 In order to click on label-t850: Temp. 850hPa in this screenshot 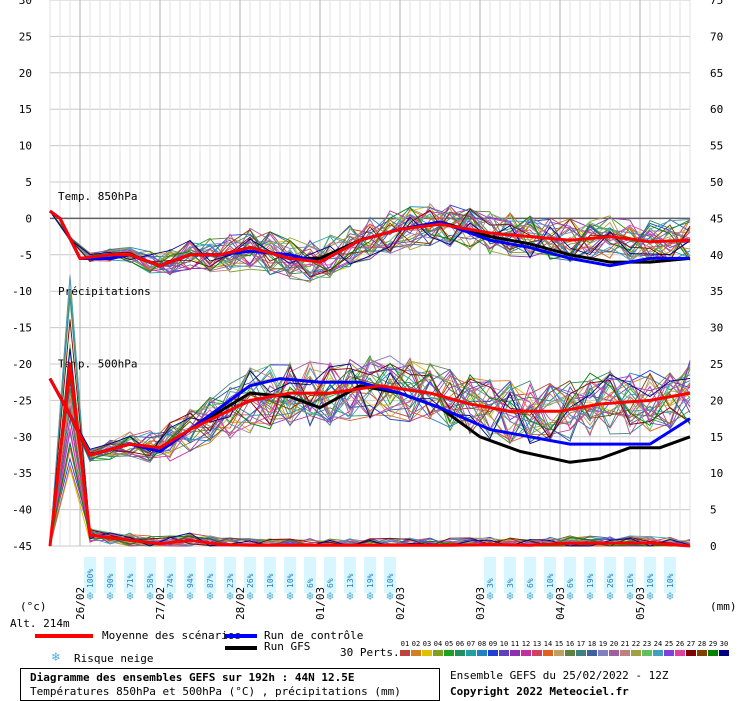, I will do `click(97, 196)`.